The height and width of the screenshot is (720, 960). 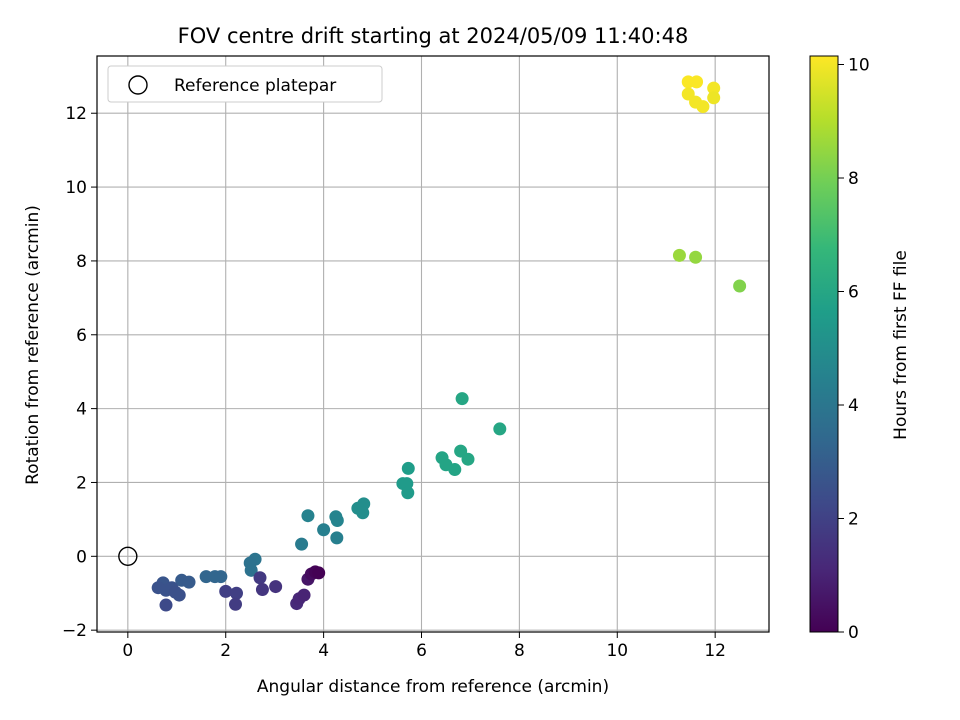 What do you see at coordinates (433, 687) in the screenshot?
I see `x-axis-label: Angular distance from reference (arcmin)` at bounding box center [433, 687].